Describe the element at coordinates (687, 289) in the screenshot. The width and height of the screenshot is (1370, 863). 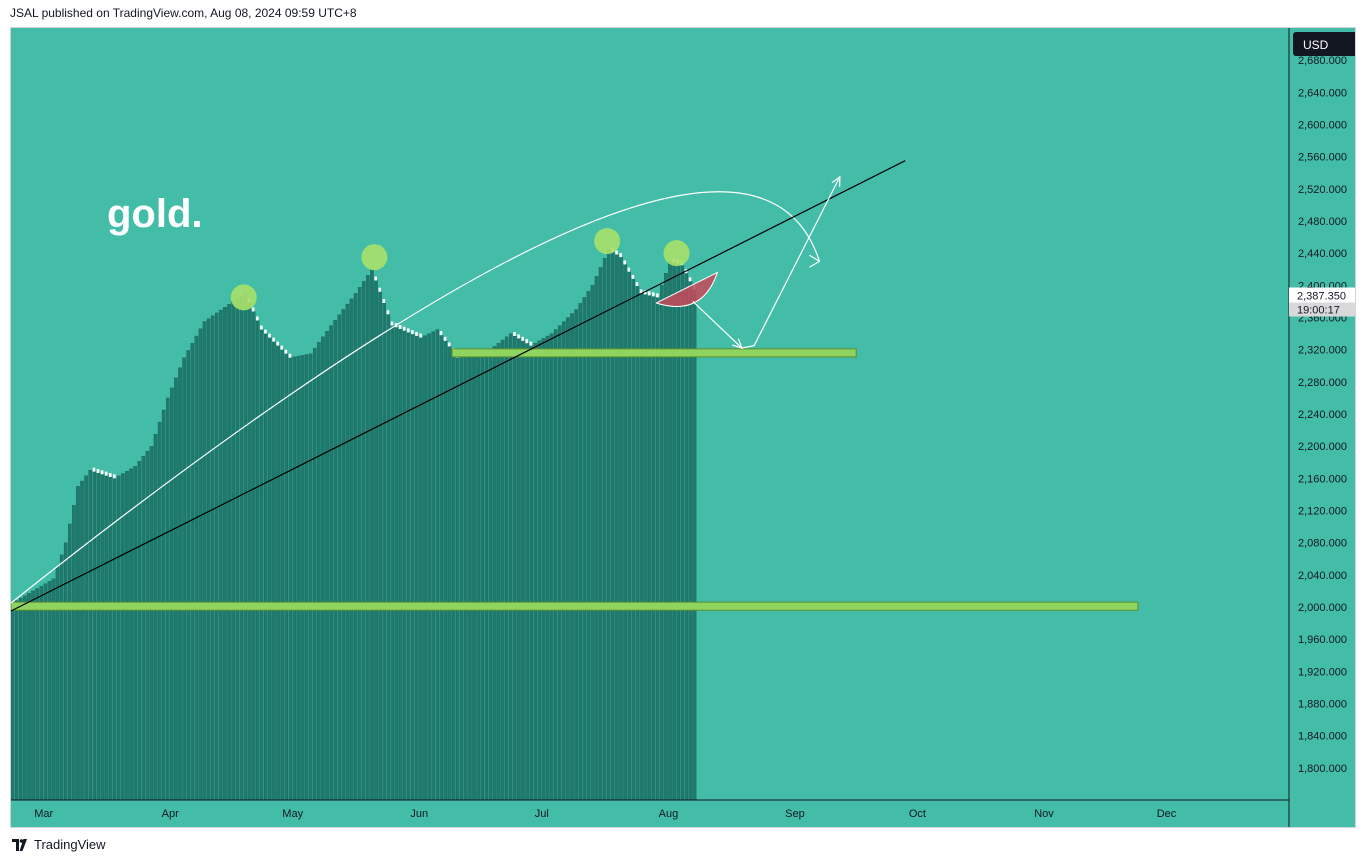
I see `danger-wedge` at that location.